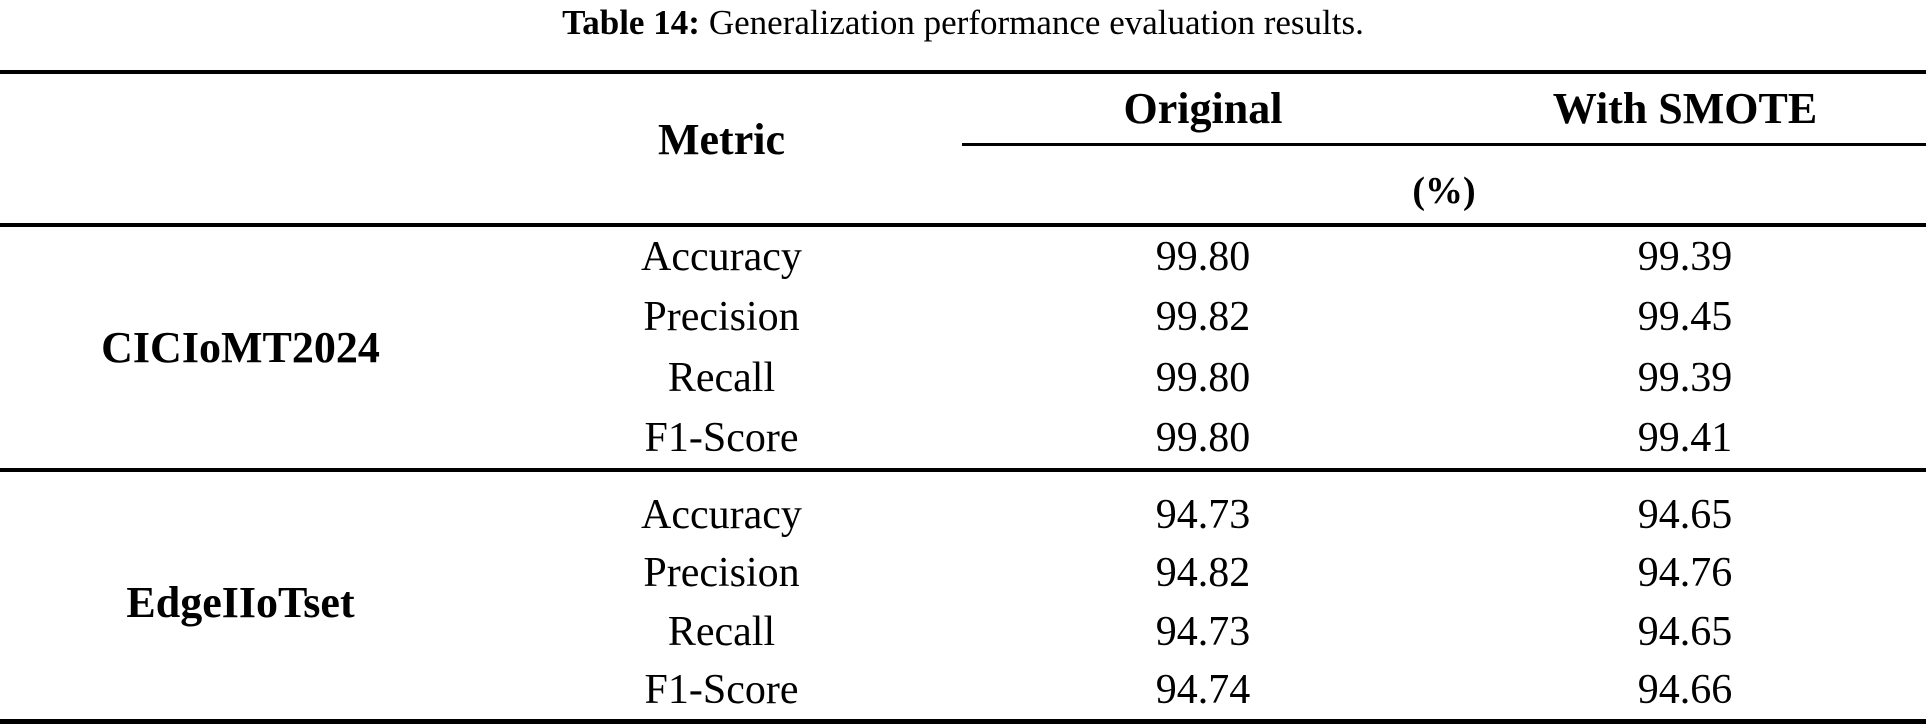  I want to click on table-caption-label: Table 14:, so click(631, 22).